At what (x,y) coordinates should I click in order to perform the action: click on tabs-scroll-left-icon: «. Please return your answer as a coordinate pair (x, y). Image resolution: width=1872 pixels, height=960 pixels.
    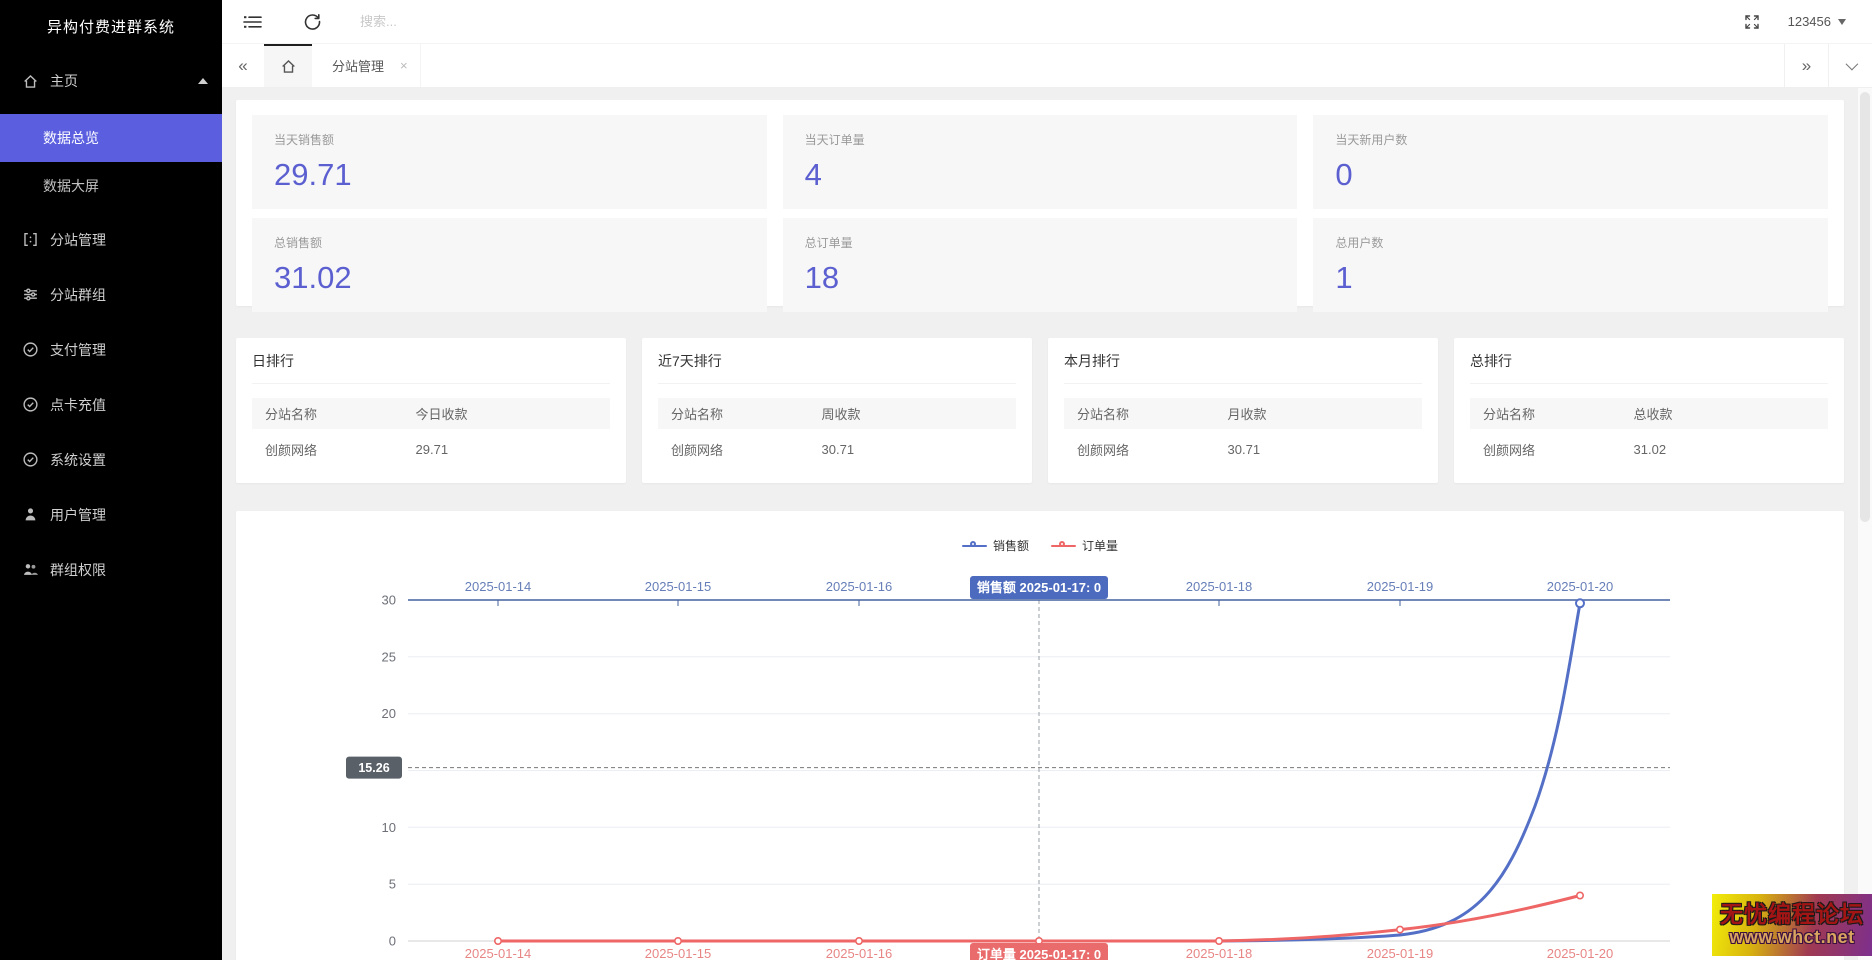
    Looking at the image, I should click on (243, 65).